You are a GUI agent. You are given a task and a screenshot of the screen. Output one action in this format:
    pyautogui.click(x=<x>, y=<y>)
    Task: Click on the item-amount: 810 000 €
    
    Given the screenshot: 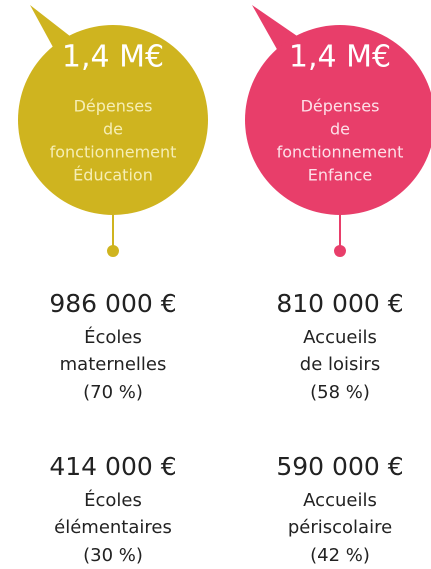 What is the action you would take?
    pyautogui.click(x=339, y=303)
    